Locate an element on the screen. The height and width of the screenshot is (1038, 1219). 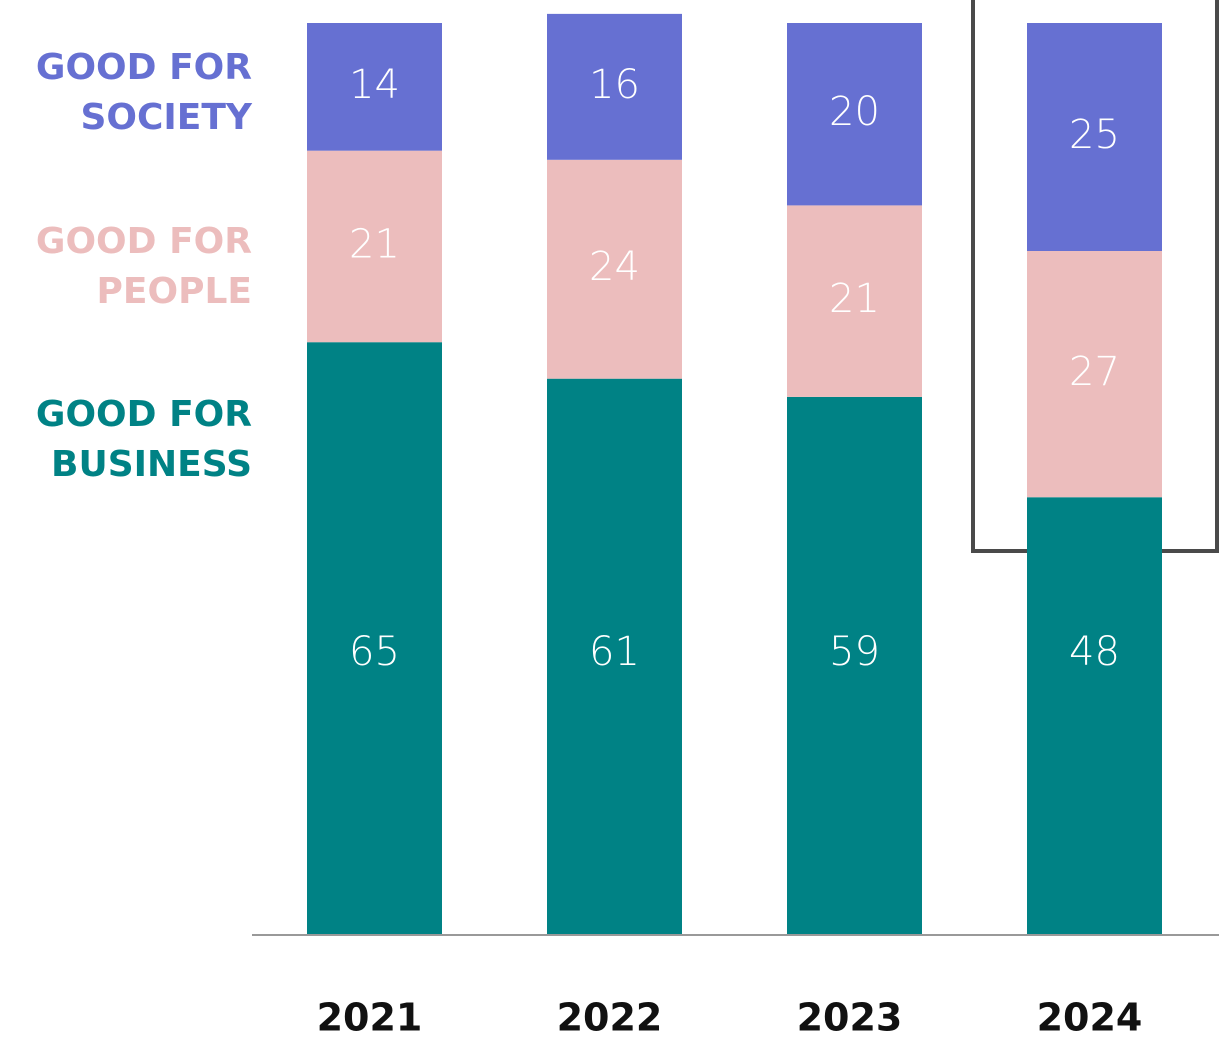
data-label: 24 is located at coordinates (614, 267).